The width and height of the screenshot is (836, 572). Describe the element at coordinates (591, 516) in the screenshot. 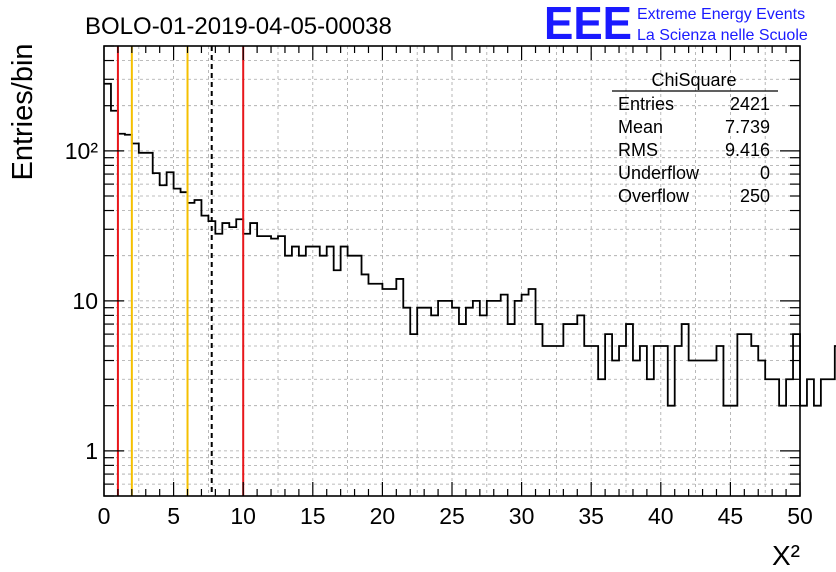

I see `x-tick-label: 35` at that location.